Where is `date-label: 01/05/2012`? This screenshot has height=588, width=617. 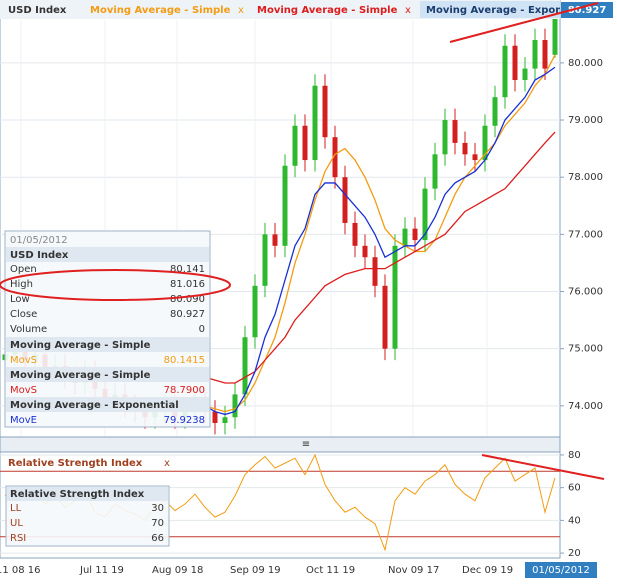 date-label: 01/05/2012 is located at coordinates (561, 570).